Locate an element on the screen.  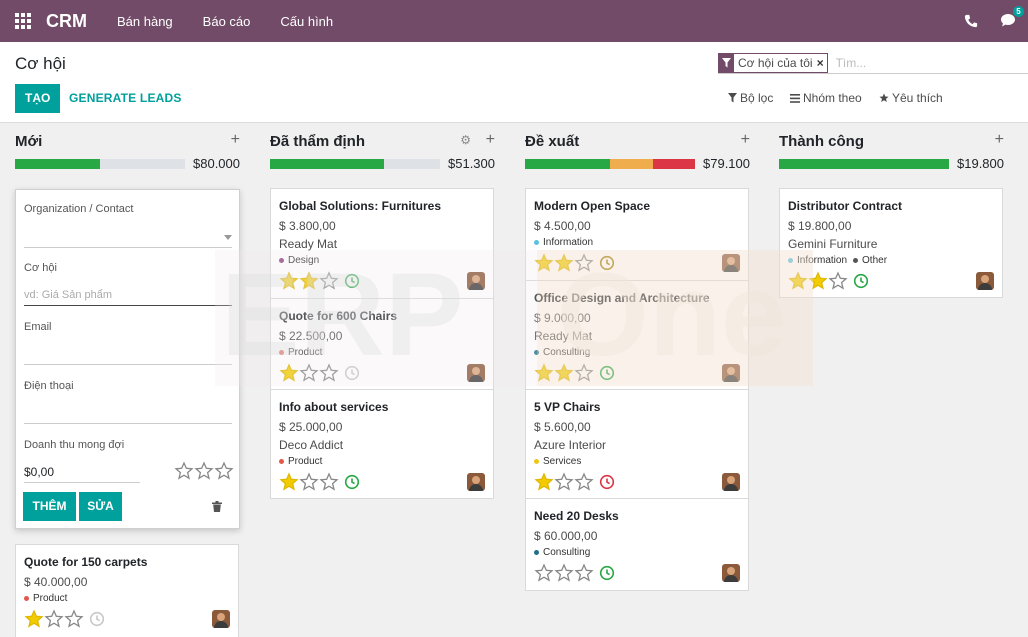
add-button: THÊM is located at coordinates (49, 506).